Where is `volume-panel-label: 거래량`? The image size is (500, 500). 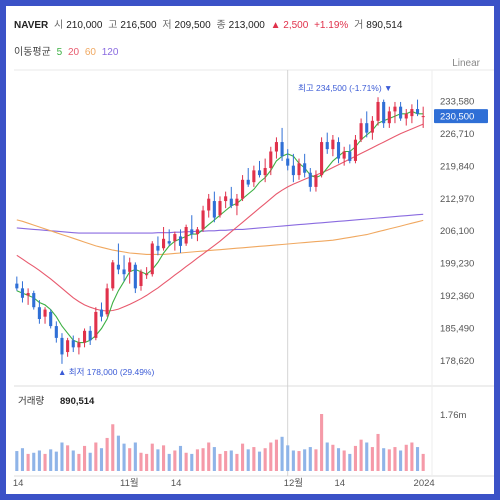
volume-panel-label: 거래량 is located at coordinates (31, 401).